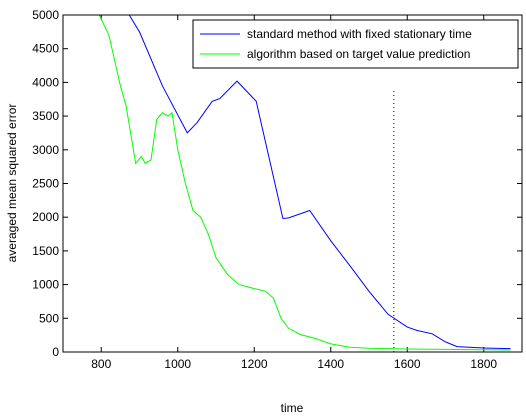 The image size is (526, 417). I want to click on y-tick-label: 3500, so click(45, 116).